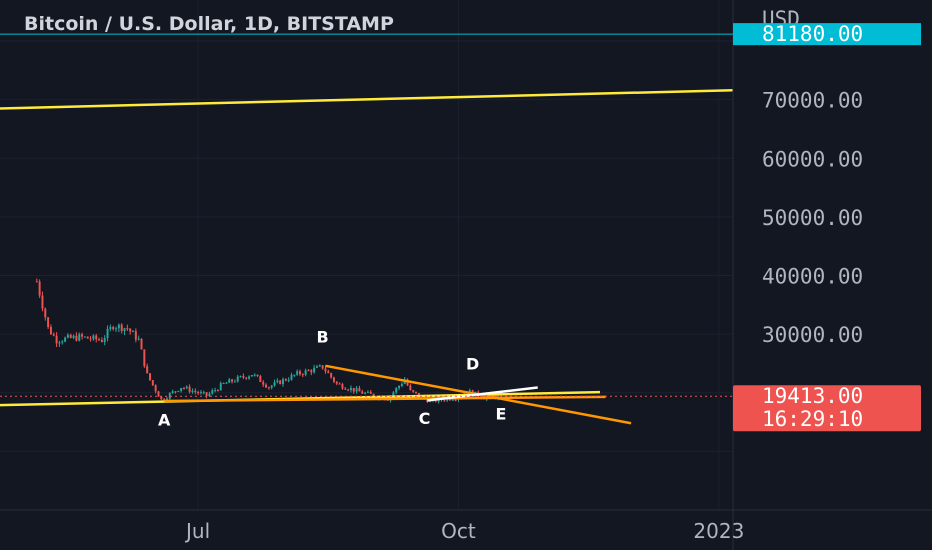  Describe the element at coordinates (323, 336) in the screenshot. I see `wave-label-b: B` at that location.